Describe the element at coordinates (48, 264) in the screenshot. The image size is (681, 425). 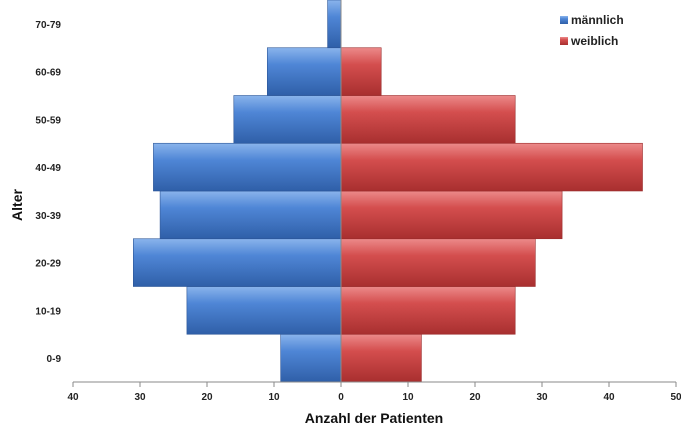
I see `y-tick-label: 20-29` at that location.